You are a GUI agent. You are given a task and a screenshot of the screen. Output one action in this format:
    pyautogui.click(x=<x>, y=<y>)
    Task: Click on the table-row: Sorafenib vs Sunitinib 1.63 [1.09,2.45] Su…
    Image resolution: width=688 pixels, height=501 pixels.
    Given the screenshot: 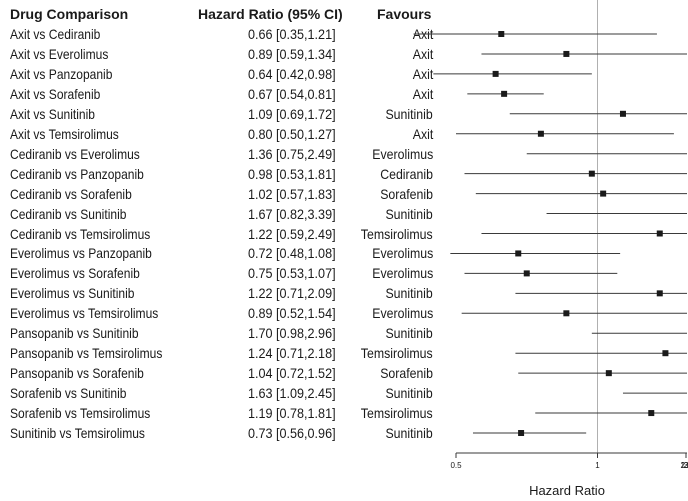 What is the action you would take?
    pyautogui.click(x=225, y=393)
    